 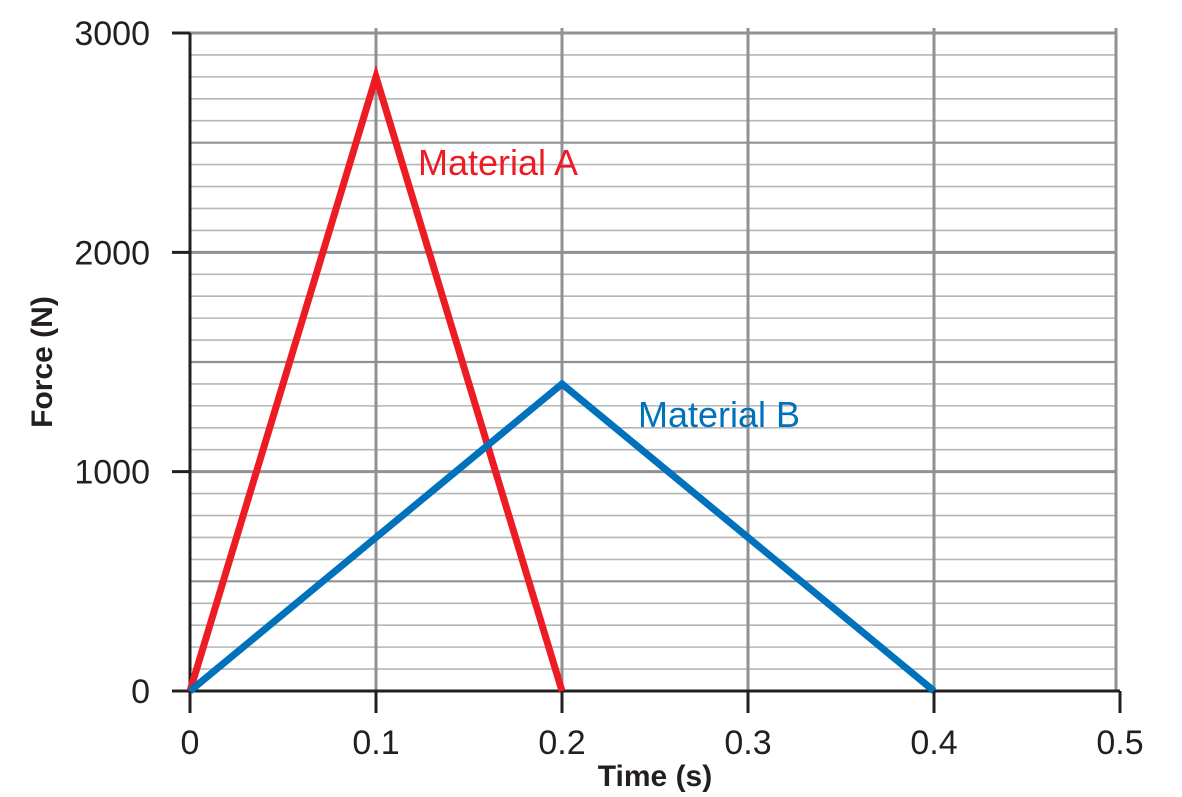 I want to click on x-tick-label: 0.2, so click(x=561, y=743).